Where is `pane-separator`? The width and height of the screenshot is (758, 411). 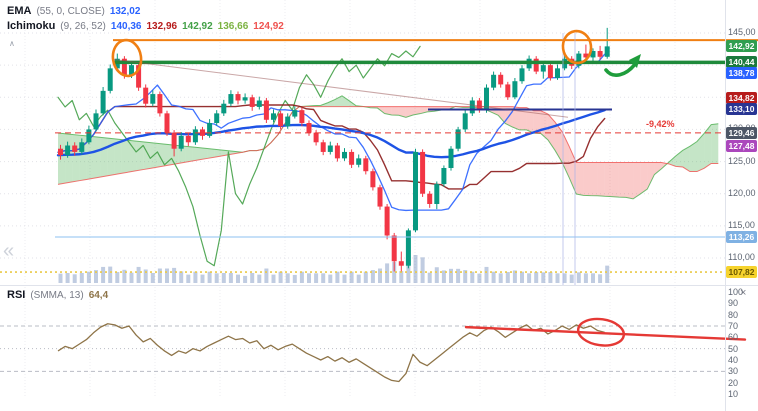
pane-separator is located at coordinates (379, 285).